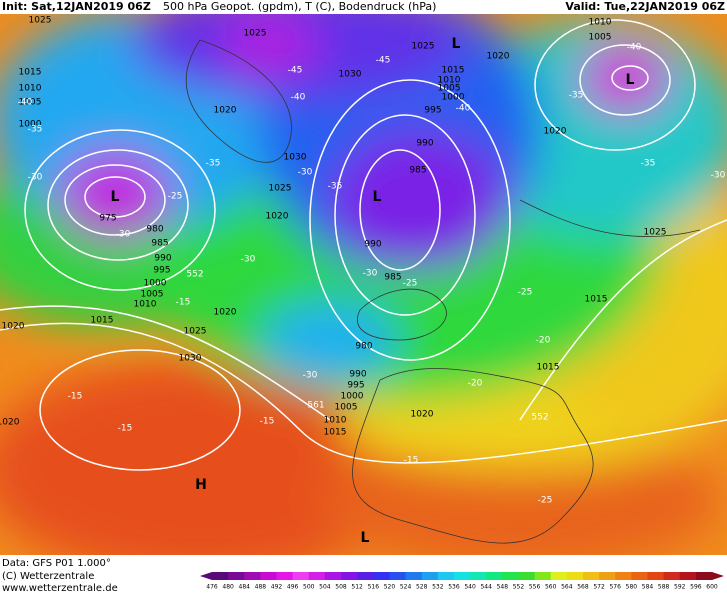  I want to click on isobar-label: 985, so click(159, 244).